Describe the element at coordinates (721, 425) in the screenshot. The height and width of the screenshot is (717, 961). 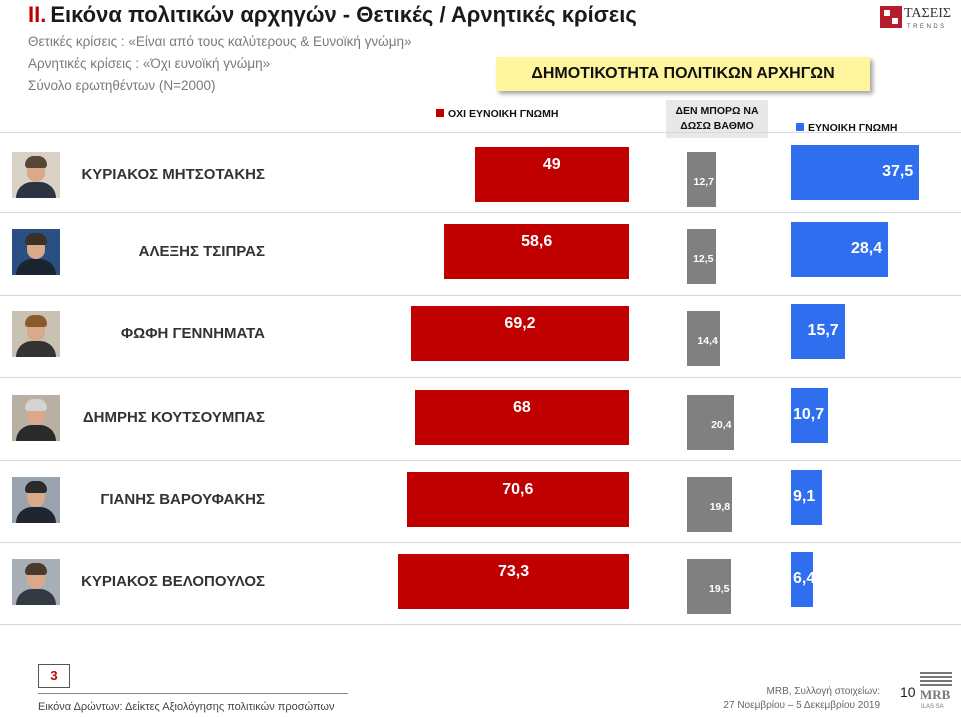
I see `bar-neutral-label: 20,4` at that location.